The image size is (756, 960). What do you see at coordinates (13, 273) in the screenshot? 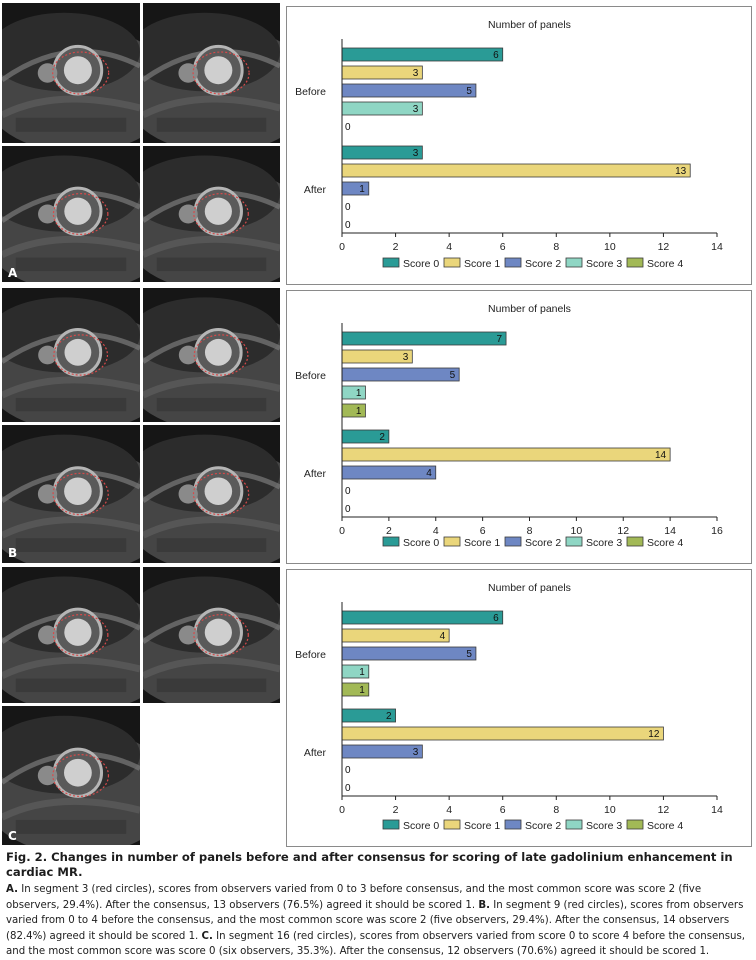
I see `panel-letter: A` at bounding box center [13, 273].